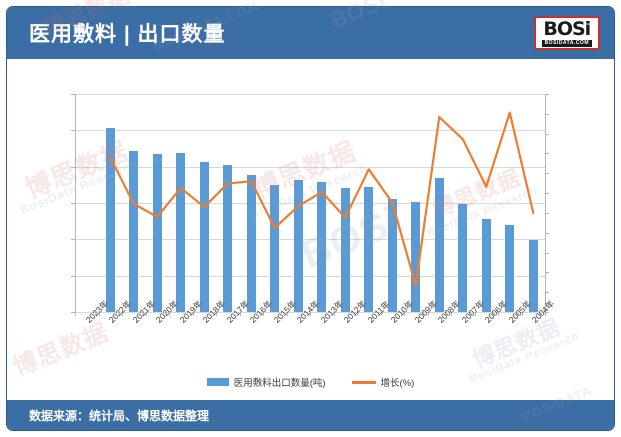 Image resolution: width=621 pixels, height=437 pixels. Describe the element at coordinates (298, 245) in the screenshot. I see `bar-2014年` at that location.